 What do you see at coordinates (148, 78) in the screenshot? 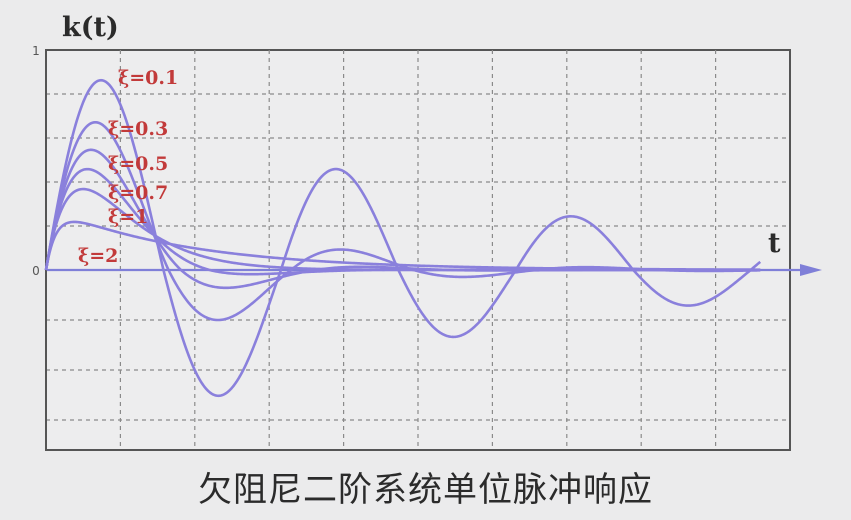
I see `series-label-1: ξ=0.1` at bounding box center [148, 78].